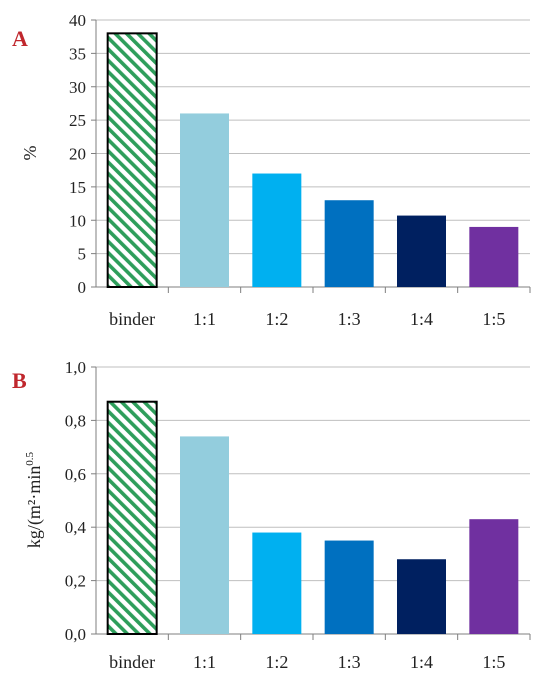 This screenshot has height=673, width=535. I want to click on panel-label-a: A, so click(20, 38).